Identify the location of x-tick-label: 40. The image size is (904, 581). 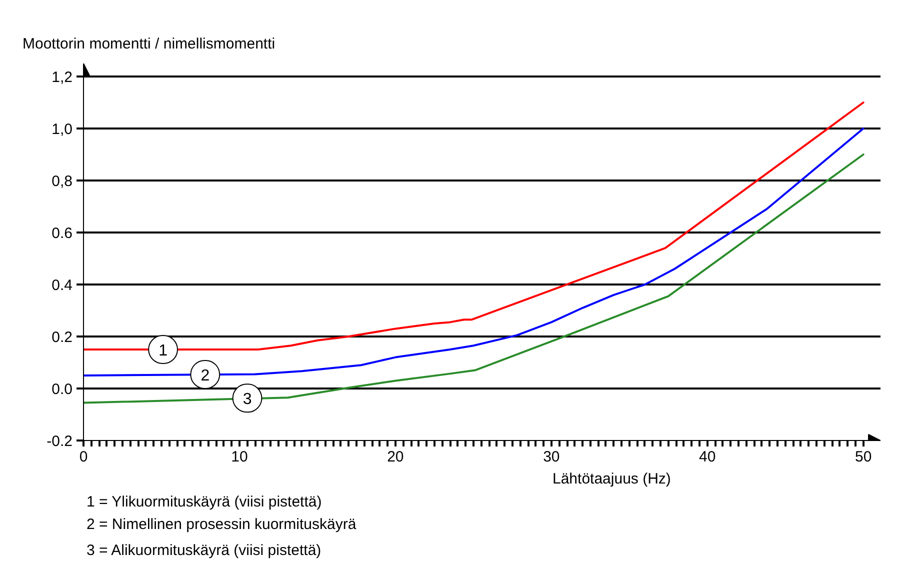
(707, 457).